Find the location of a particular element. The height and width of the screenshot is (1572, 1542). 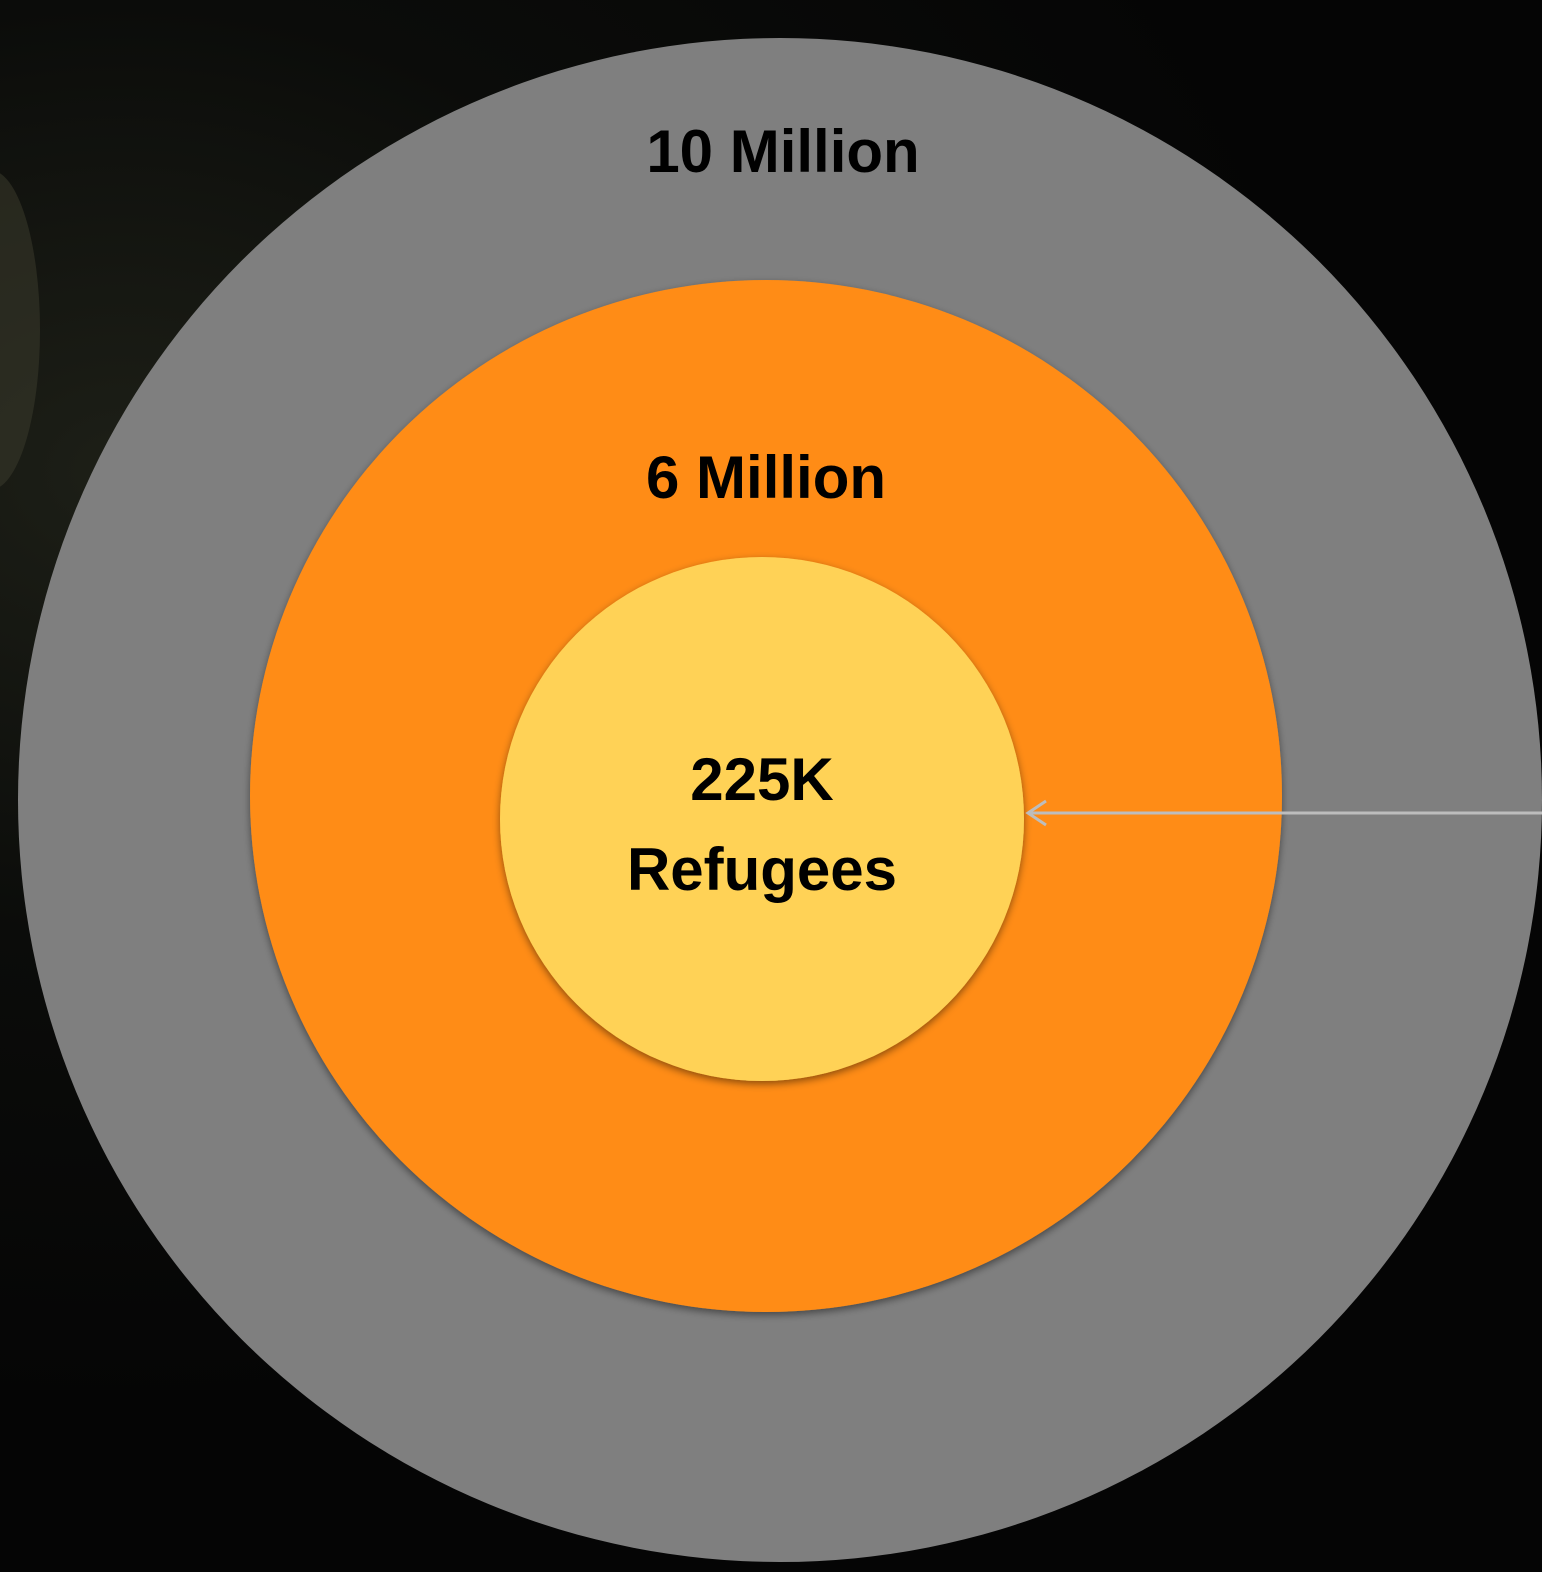

arrow-head-icon is located at coordinates (1036, 813).